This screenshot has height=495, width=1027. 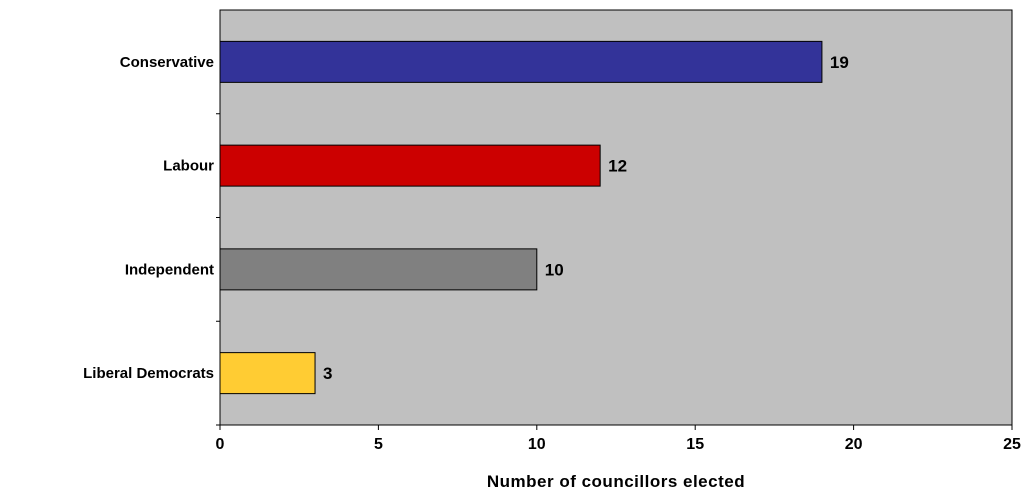 What do you see at coordinates (267, 373) in the screenshot?
I see `bar-liberal-democrats` at bounding box center [267, 373].